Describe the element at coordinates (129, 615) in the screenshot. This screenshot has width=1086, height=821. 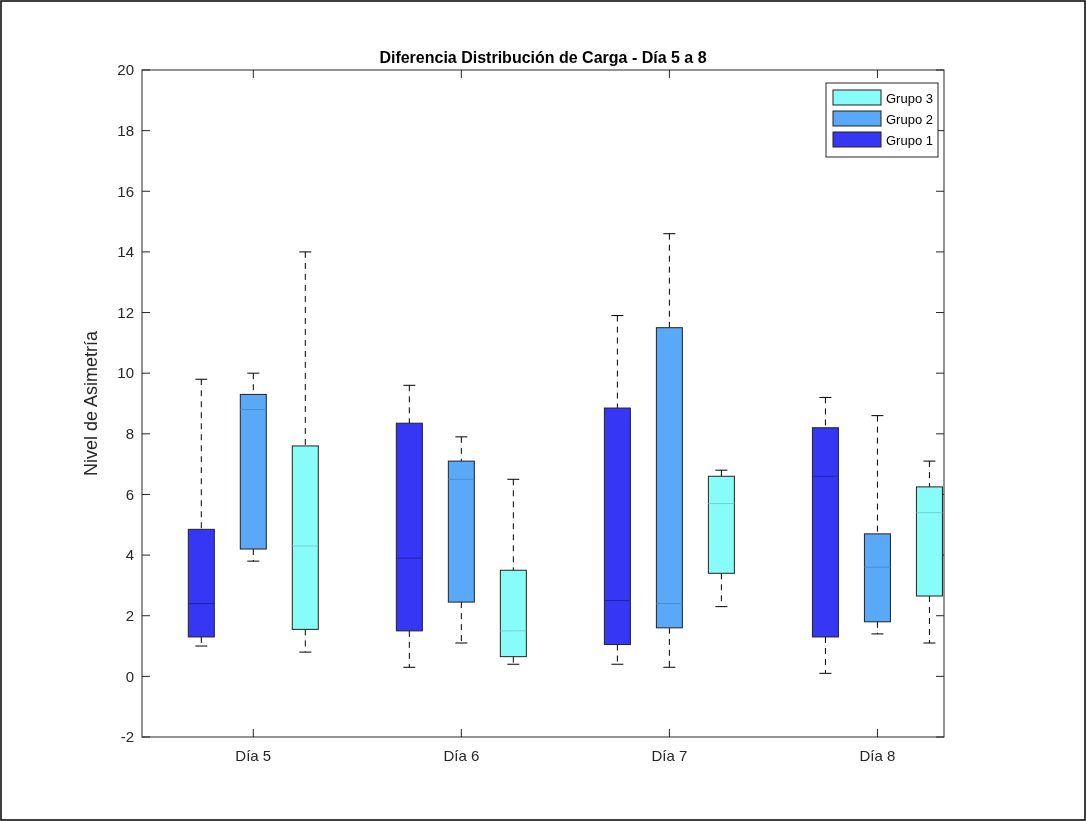
I see `y-tick-label: 2` at that location.